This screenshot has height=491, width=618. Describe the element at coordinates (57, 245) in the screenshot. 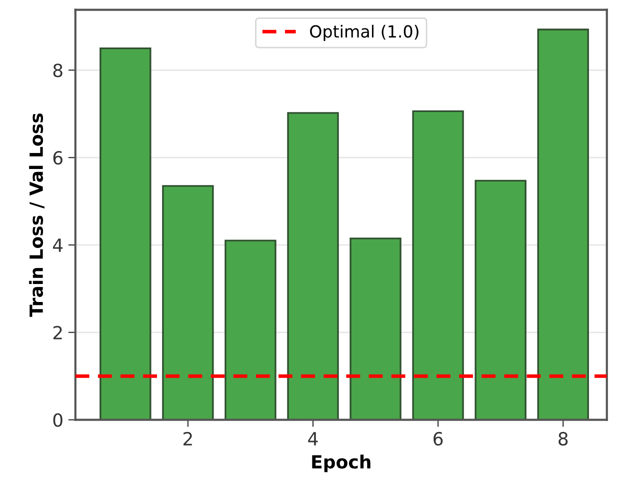

I see `y-tick-label: 4` at that location.